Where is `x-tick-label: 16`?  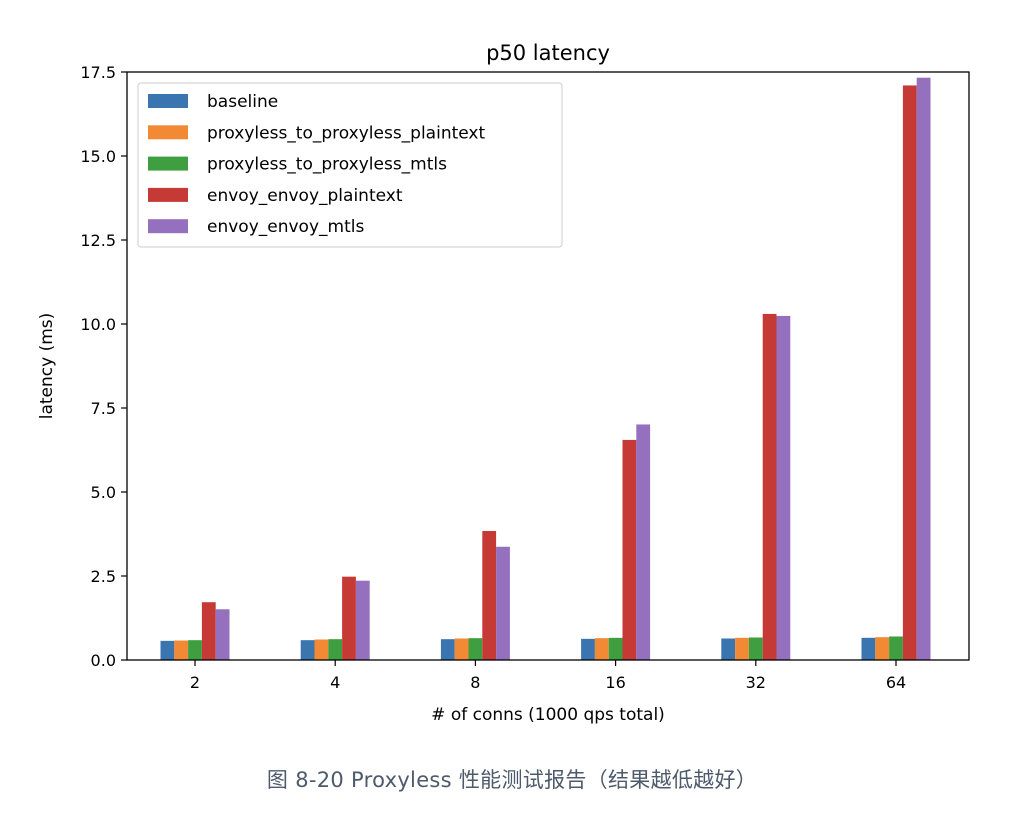
x-tick-label: 16 is located at coordinates (615, 682).